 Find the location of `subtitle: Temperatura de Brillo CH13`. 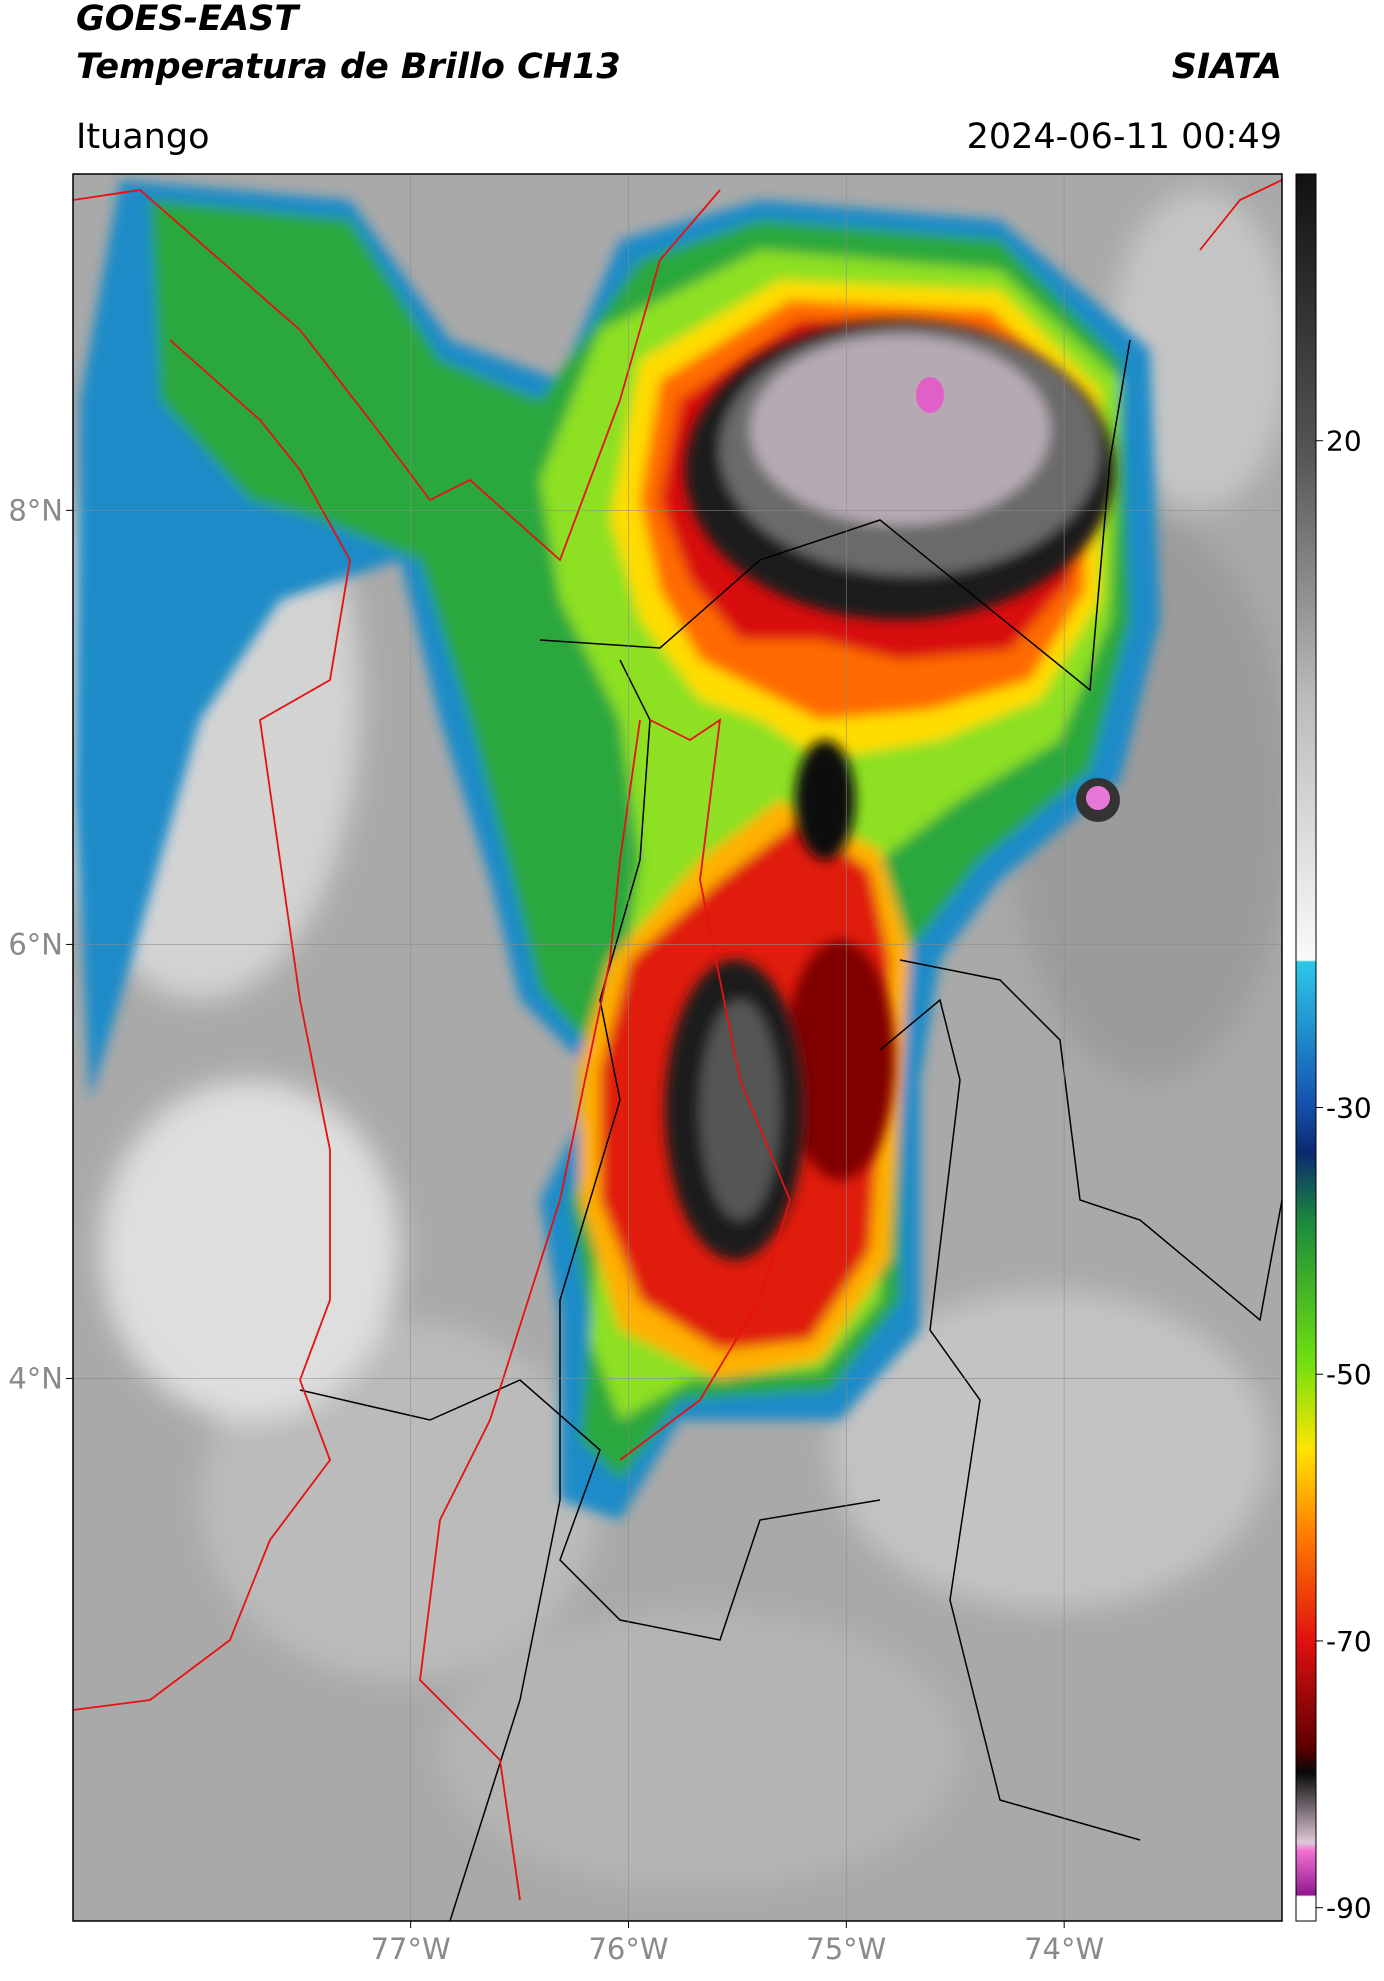

subtitle: Temperatura de Brillo CH13 is located at coordinates (348, 67).